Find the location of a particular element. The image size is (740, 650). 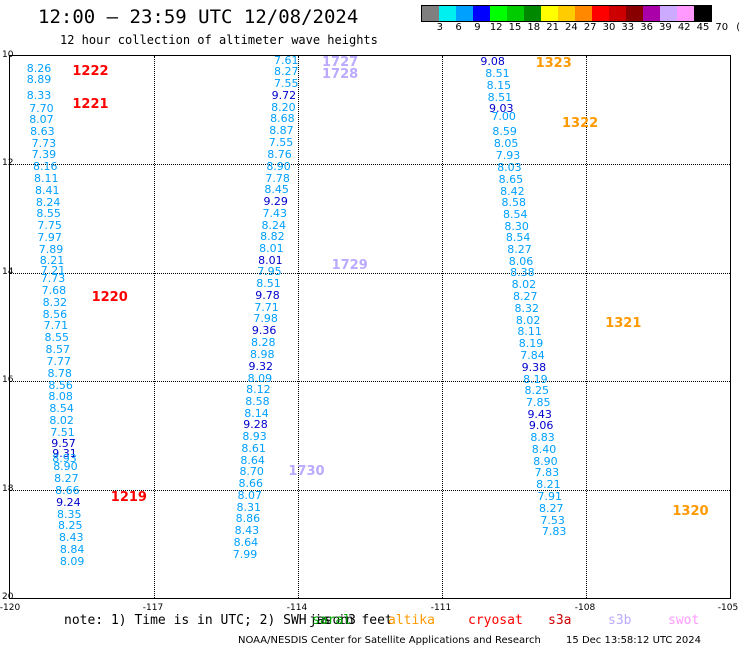

footer-timestamp: 15 Dec 13:58:12 UTC 2024 is located at coordinates (634, 640).